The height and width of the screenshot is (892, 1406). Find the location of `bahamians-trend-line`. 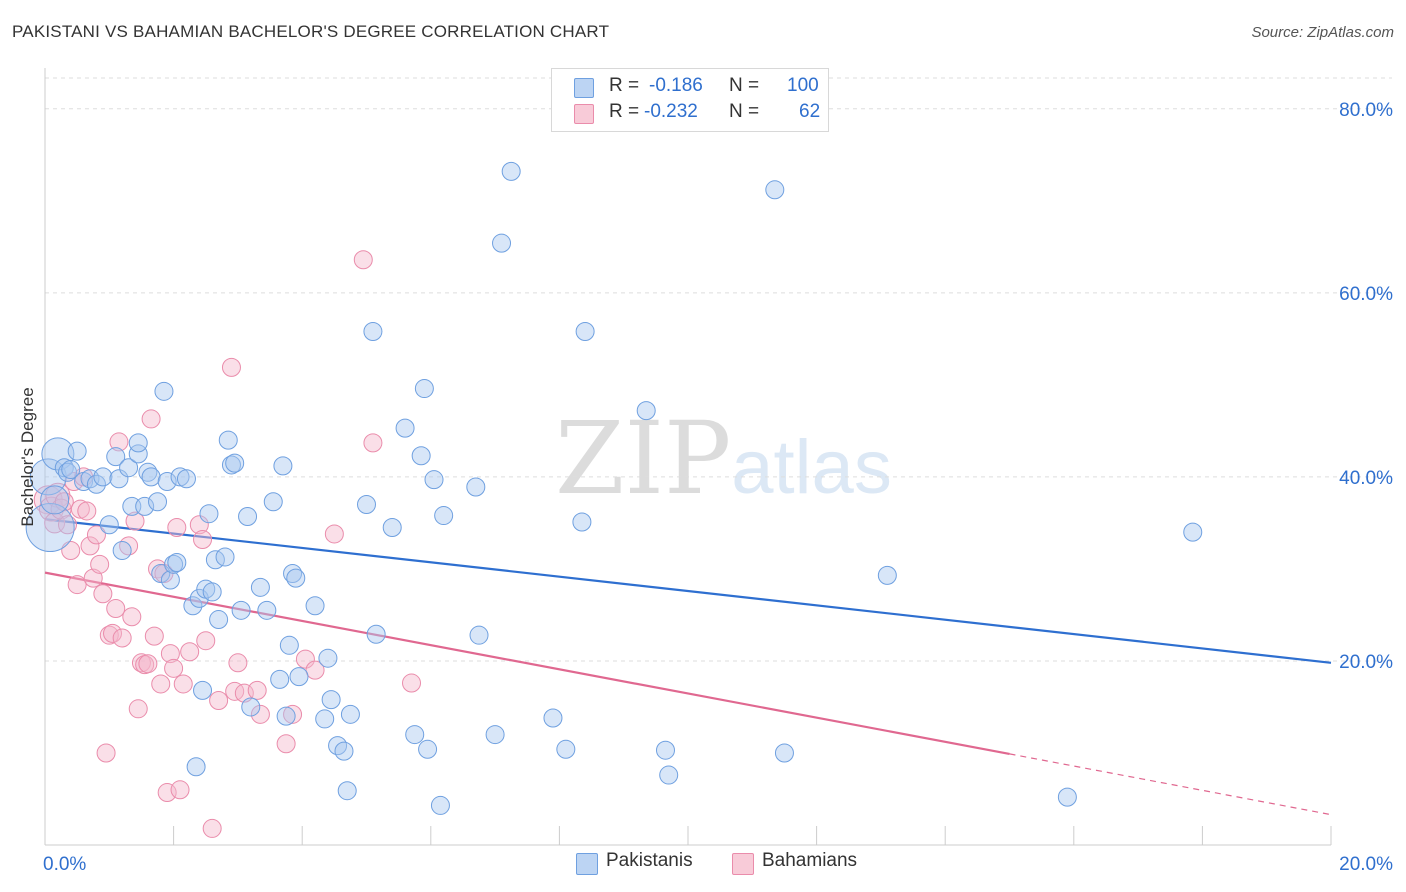

bahamians-trend-line is located at coordinates (527, 663).